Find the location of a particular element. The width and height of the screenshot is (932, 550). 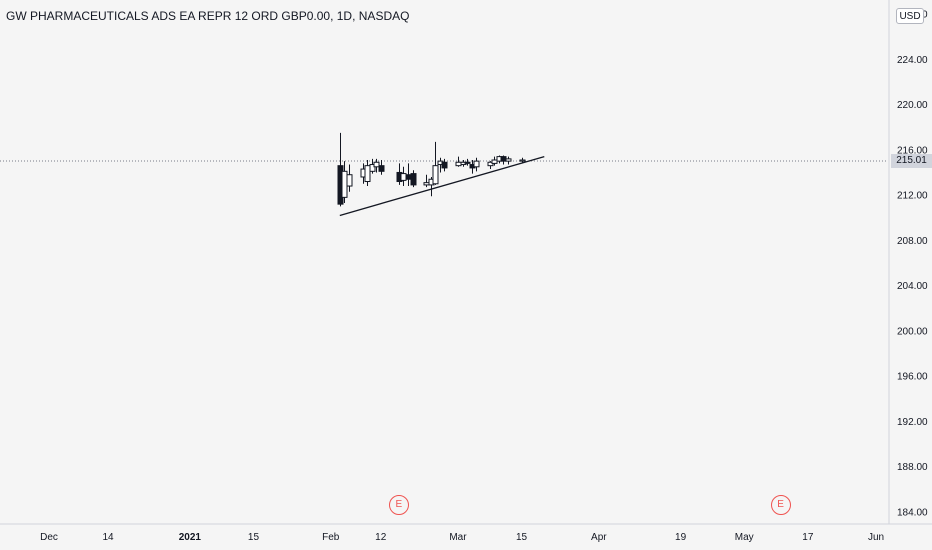

time-axis-tick-label: 12 is located at coordinates (381, 537).